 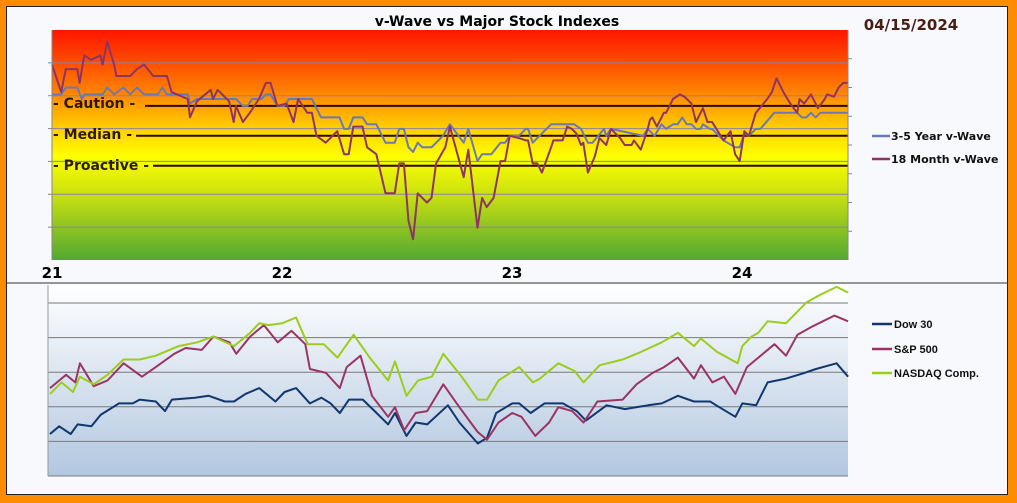 I want to click on proactive-label: - Proactive -, so click(x=101, y=166).